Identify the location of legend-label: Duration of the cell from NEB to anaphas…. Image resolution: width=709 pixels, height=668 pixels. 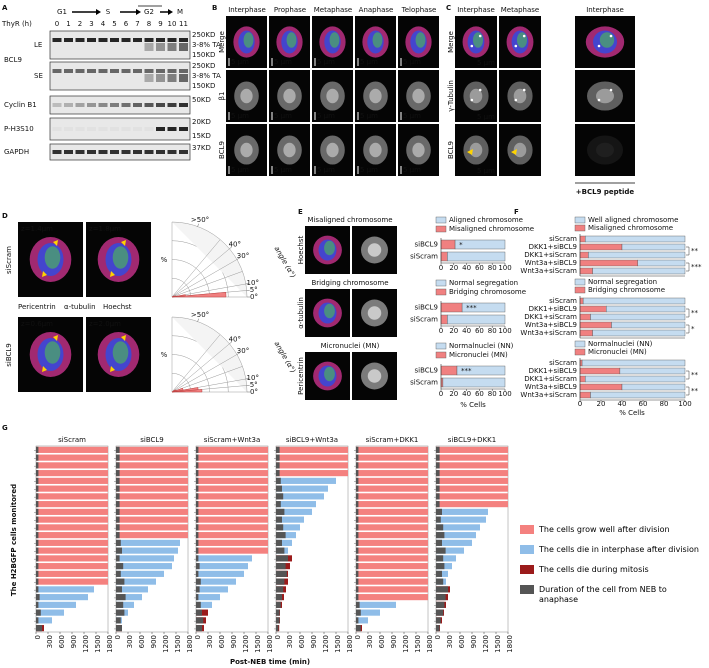
(603, 594).